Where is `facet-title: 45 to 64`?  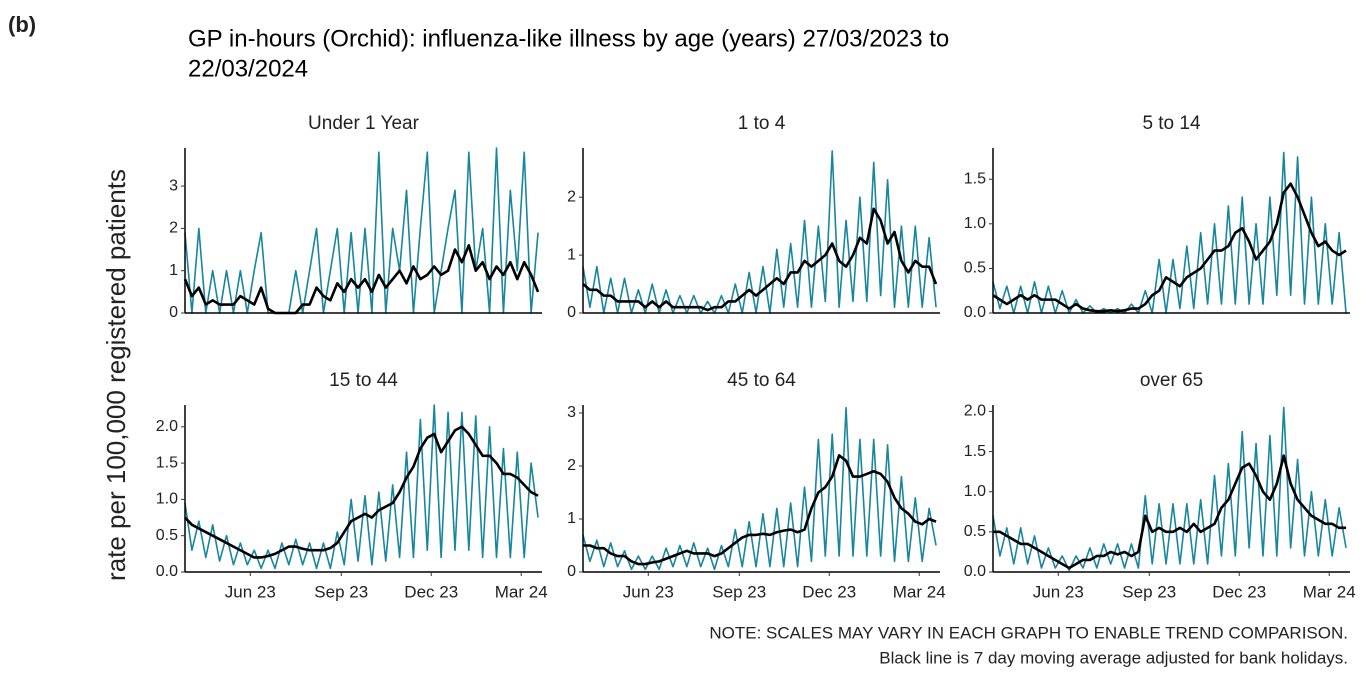
facet-title: 45 to 64 is located at coordinates (761, 380).